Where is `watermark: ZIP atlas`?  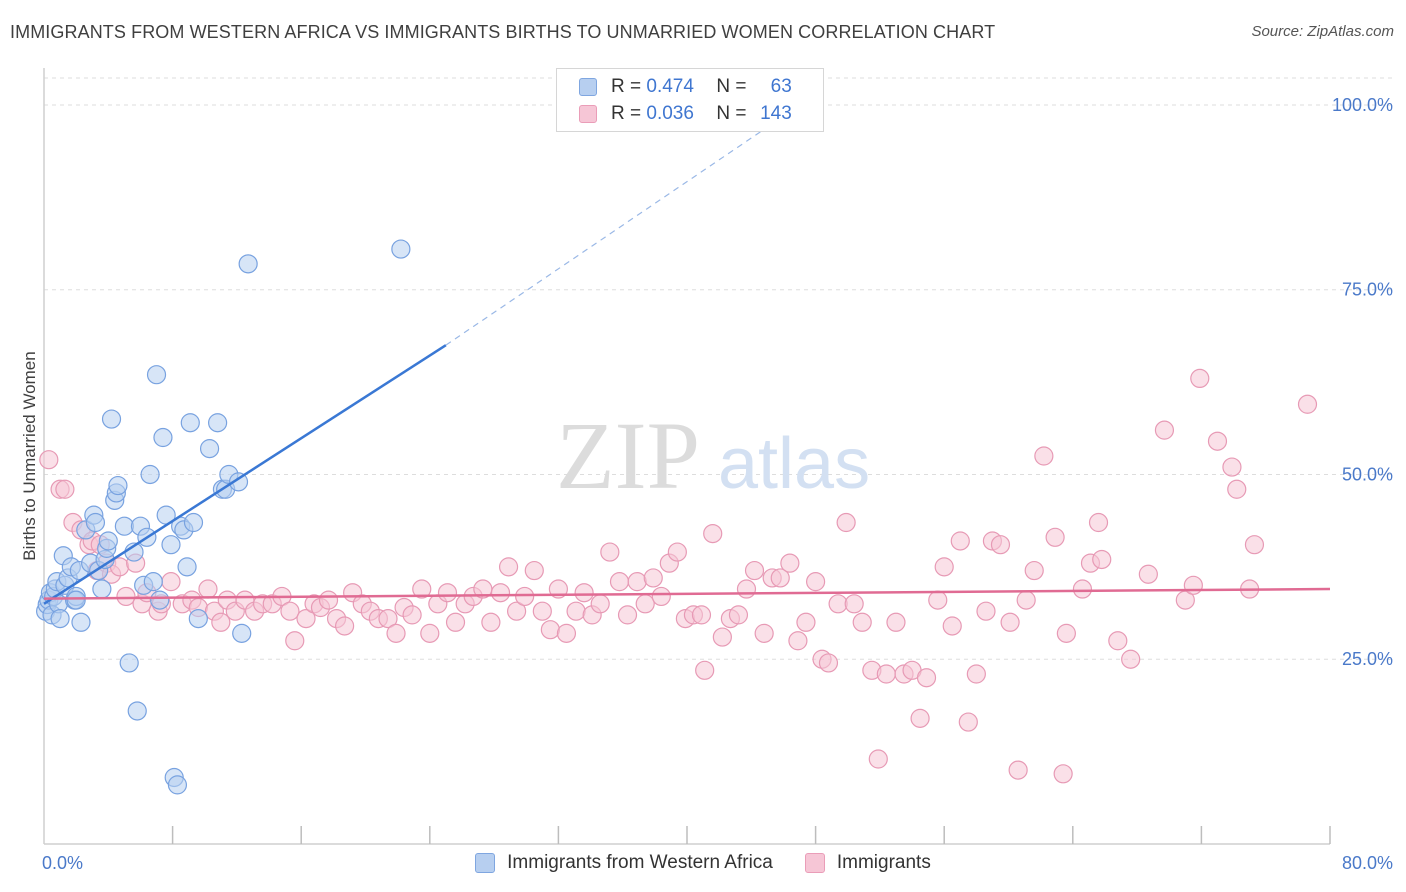 watermark: ZIP atlas is located at coordinates (713, 455).